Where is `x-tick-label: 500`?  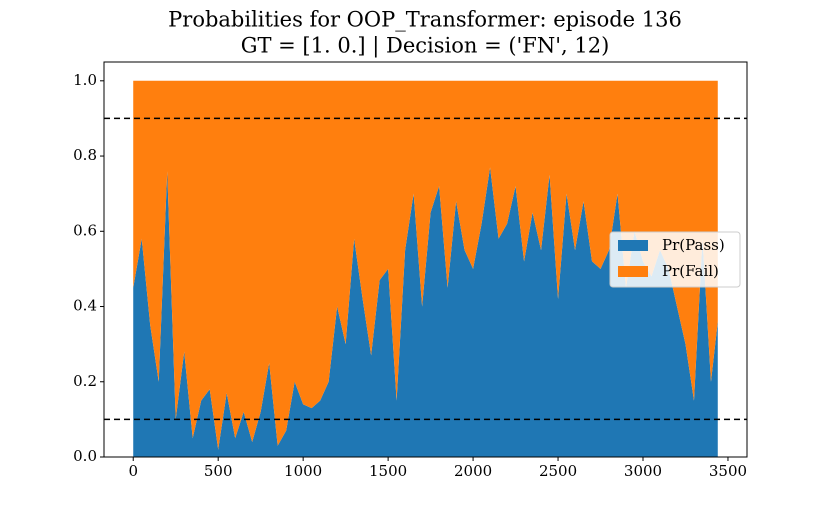 x-tick-label: 500 is located at coordinates (218, 471).